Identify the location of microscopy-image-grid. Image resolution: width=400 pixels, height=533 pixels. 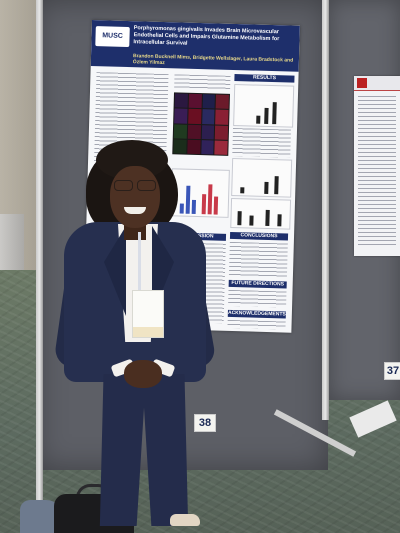
(201, 124).